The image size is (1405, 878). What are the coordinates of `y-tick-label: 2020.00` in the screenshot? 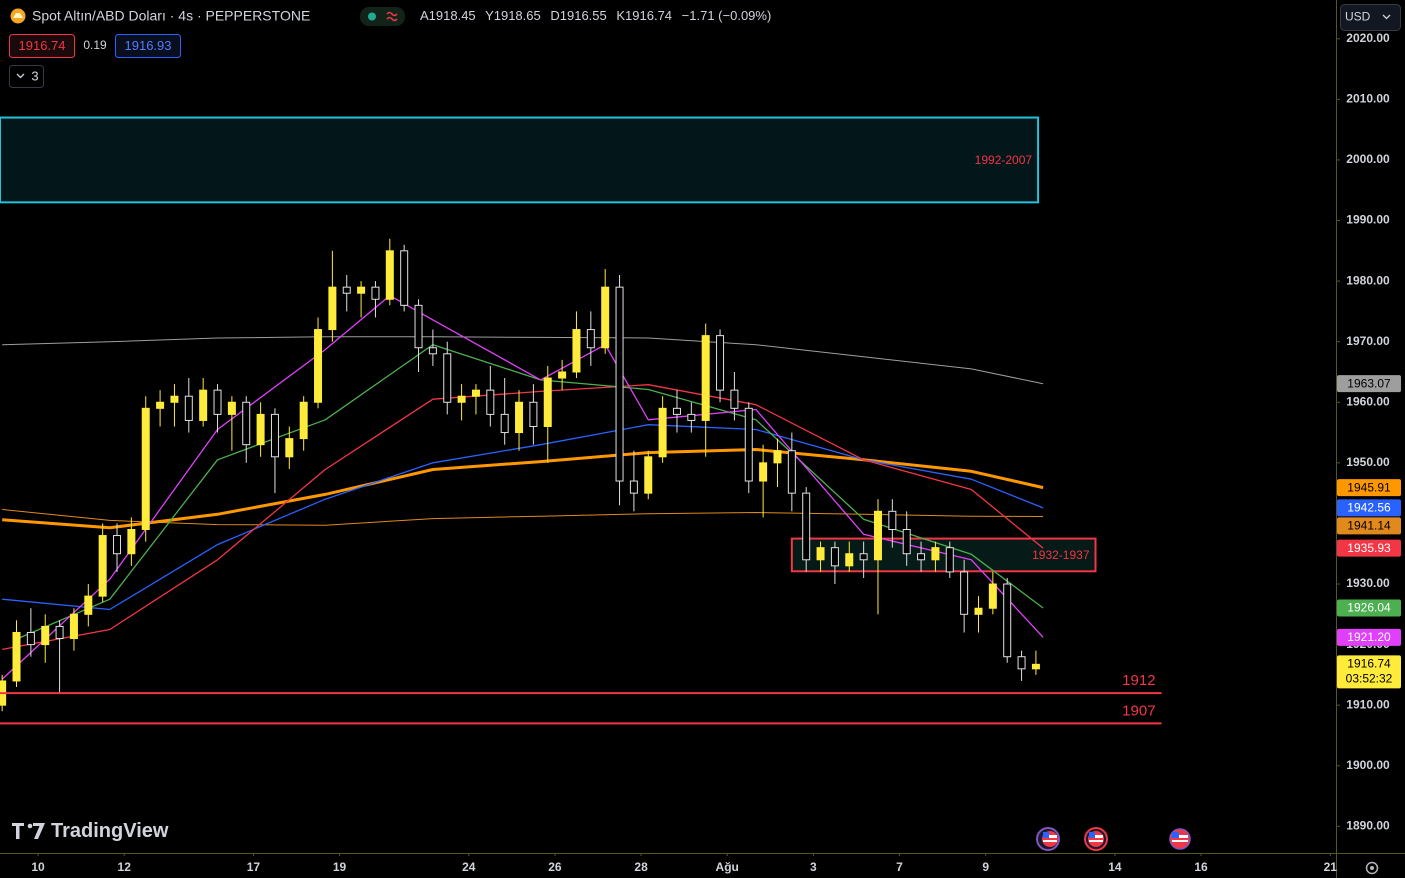 It's located at (1368, 38).